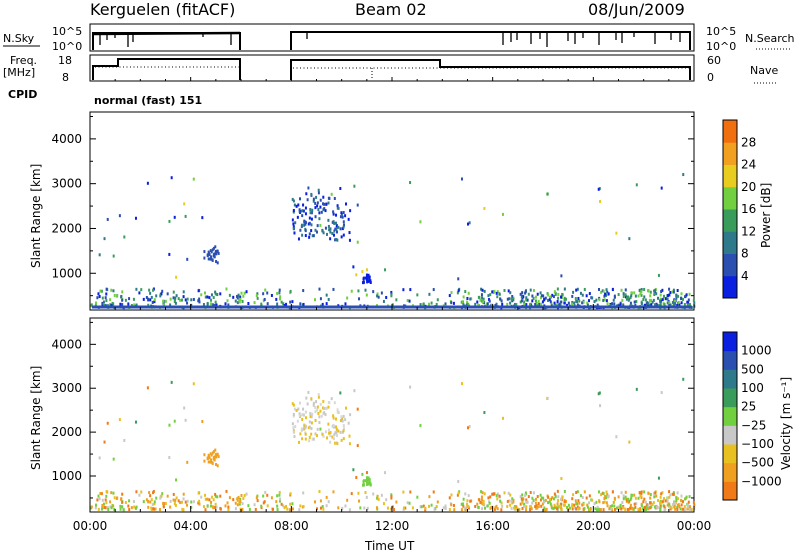 This screenshot has height=554, width=800. What do you see at coordinates (66, 344) in the screenshot?
I see `y-tick-label: 4000` at bounding box center [66, 344].